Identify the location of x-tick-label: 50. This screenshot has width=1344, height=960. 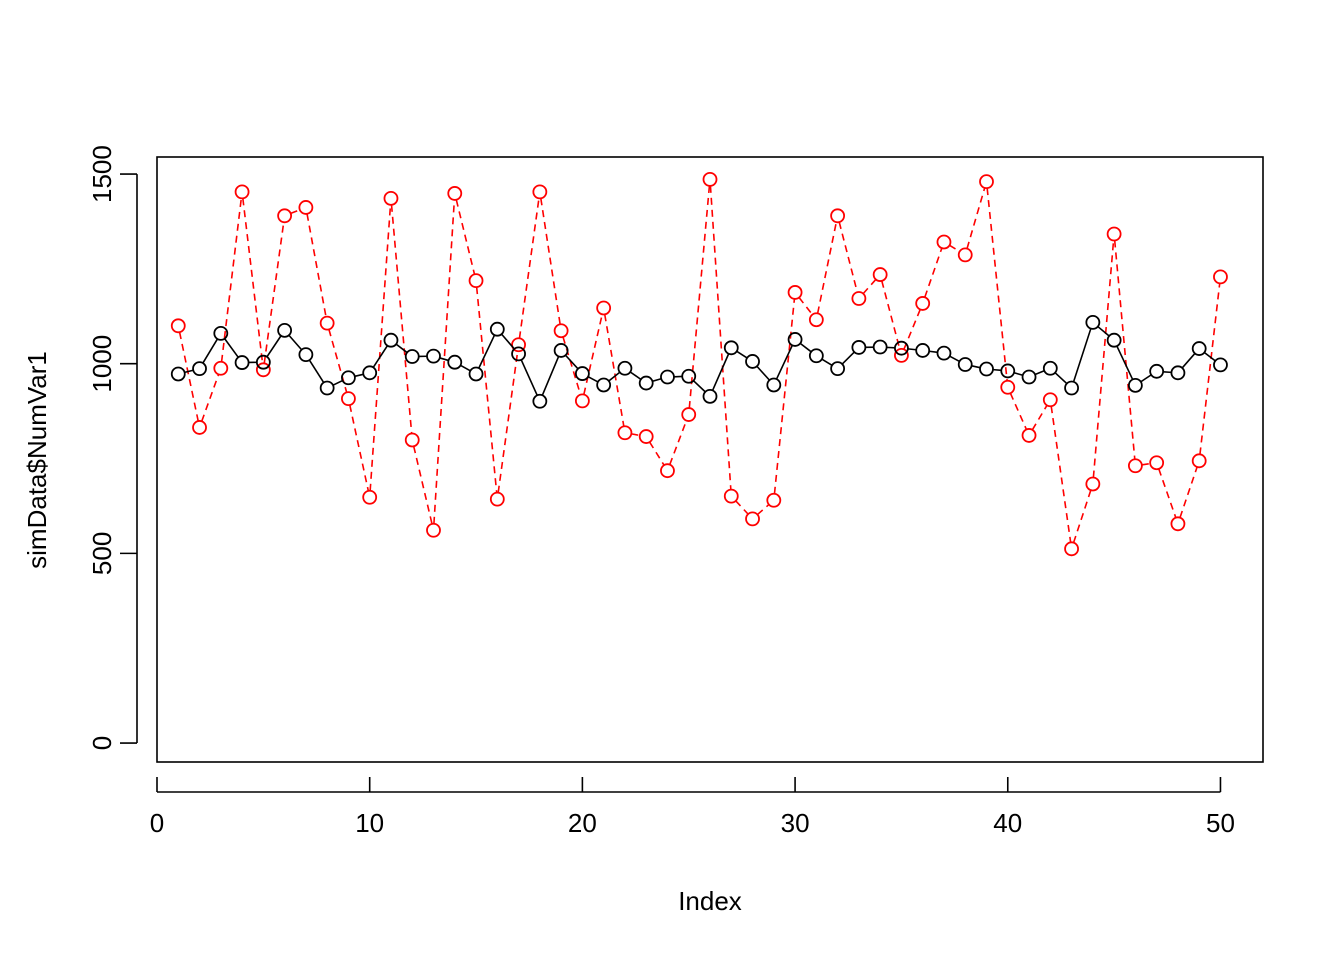
(1220, 823).